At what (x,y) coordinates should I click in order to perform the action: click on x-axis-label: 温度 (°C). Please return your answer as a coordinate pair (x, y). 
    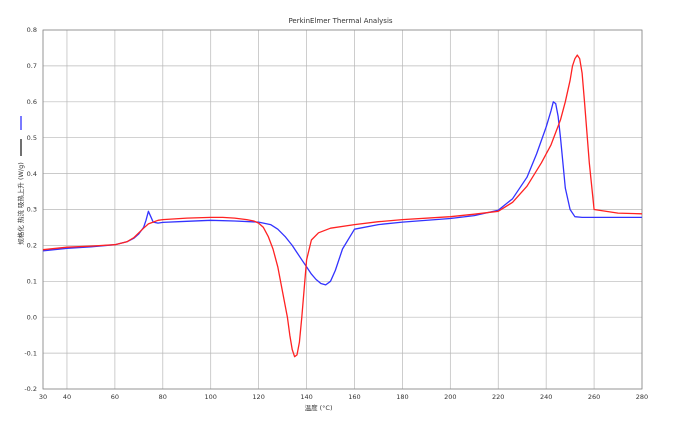
    Looking at the image, I should click on (319, 407).